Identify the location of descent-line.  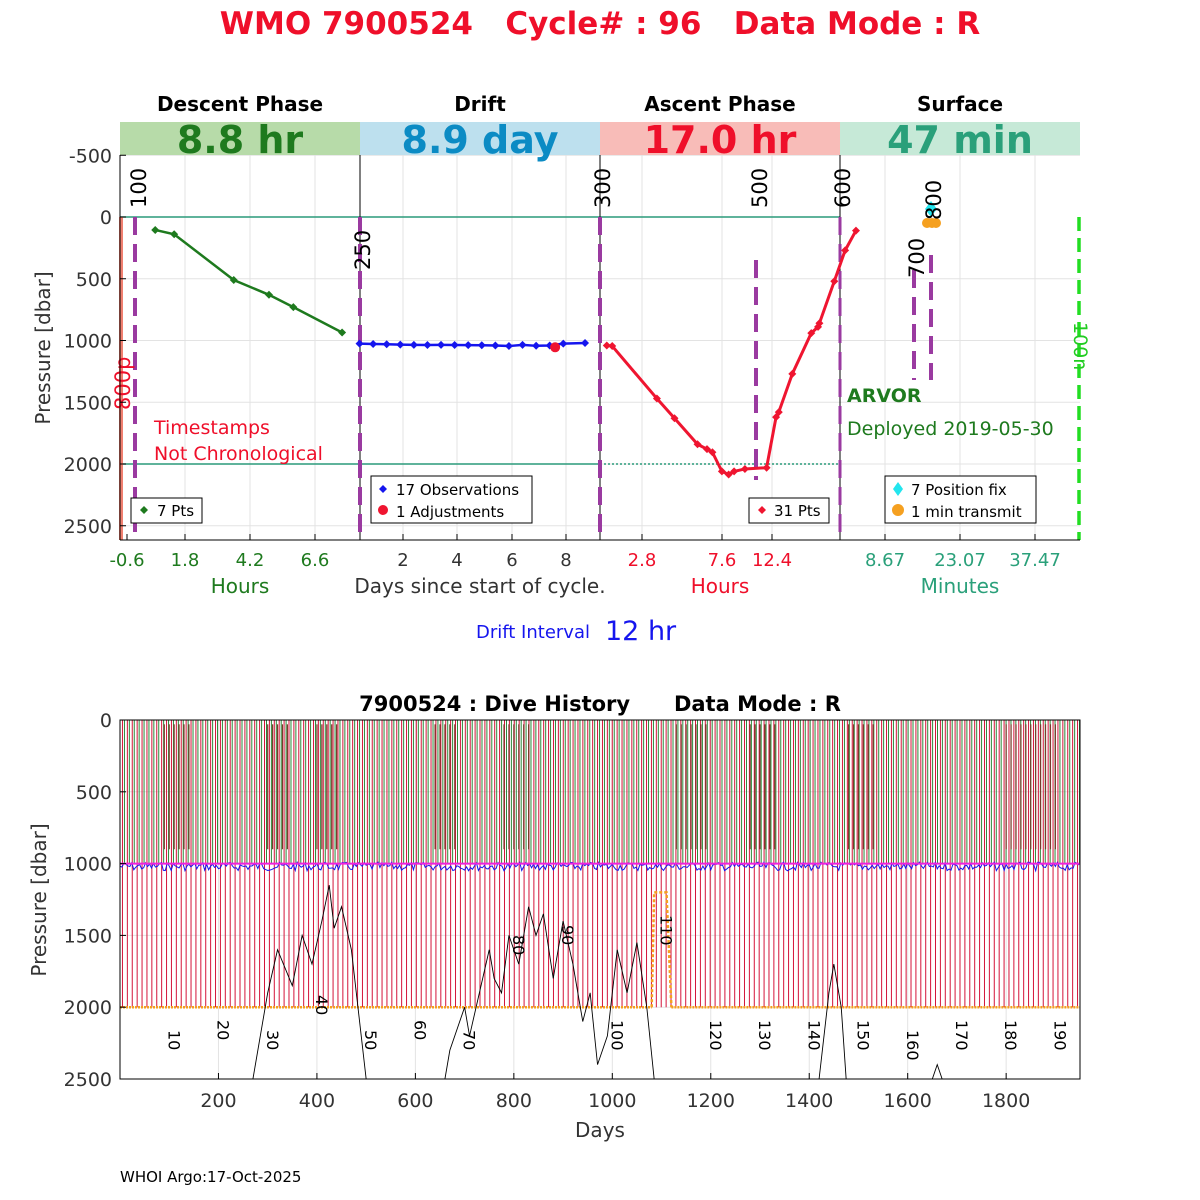
(248, 281).